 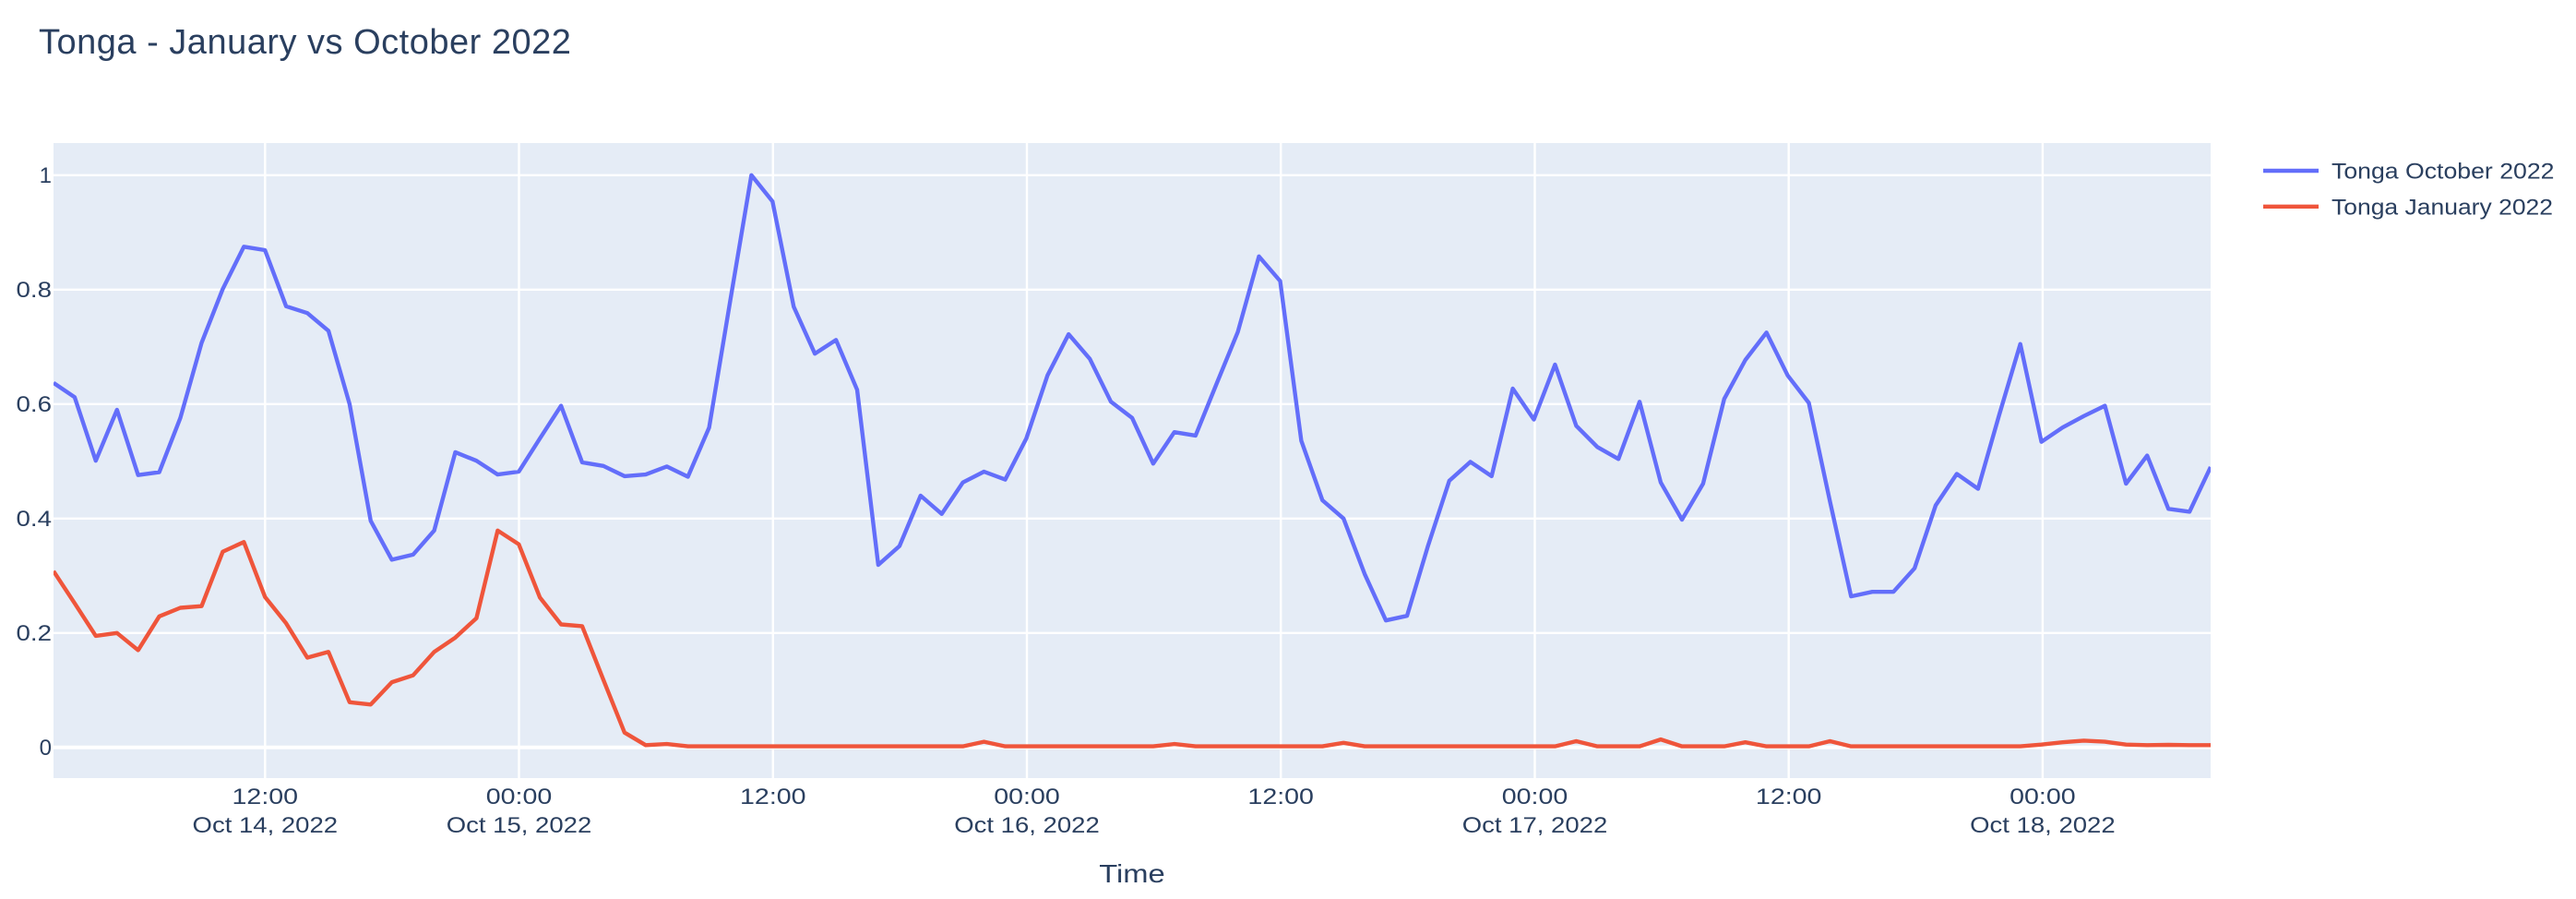 What do you see at coordinates (266, 826) in the screenshot?
I see `svg-text: Oct 14, 2022` at bounding box center [266, 826].